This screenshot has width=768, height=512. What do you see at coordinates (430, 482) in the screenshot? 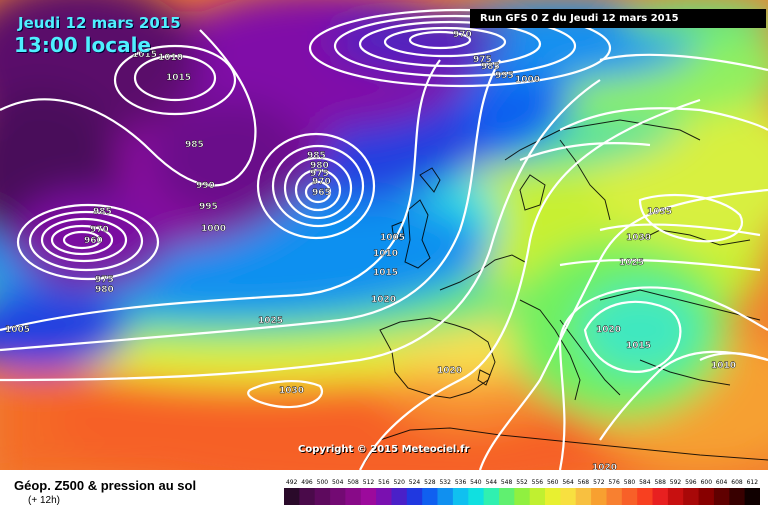
I see `legend-tick-label: 528` at bounding box center [430, 482].